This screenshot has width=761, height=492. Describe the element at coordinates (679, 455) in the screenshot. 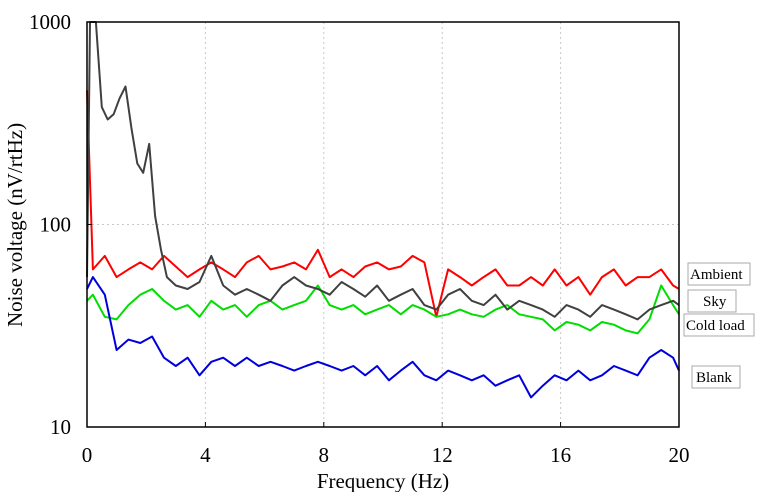

I see `x-tick-label: 20` at that location.